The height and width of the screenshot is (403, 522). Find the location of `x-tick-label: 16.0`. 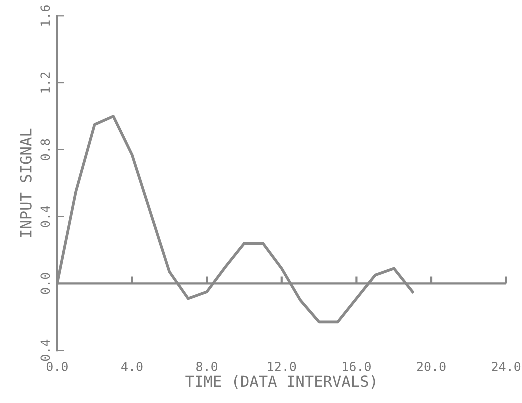

x-tick-label: 16.0 is located at coordinates (357, 367).